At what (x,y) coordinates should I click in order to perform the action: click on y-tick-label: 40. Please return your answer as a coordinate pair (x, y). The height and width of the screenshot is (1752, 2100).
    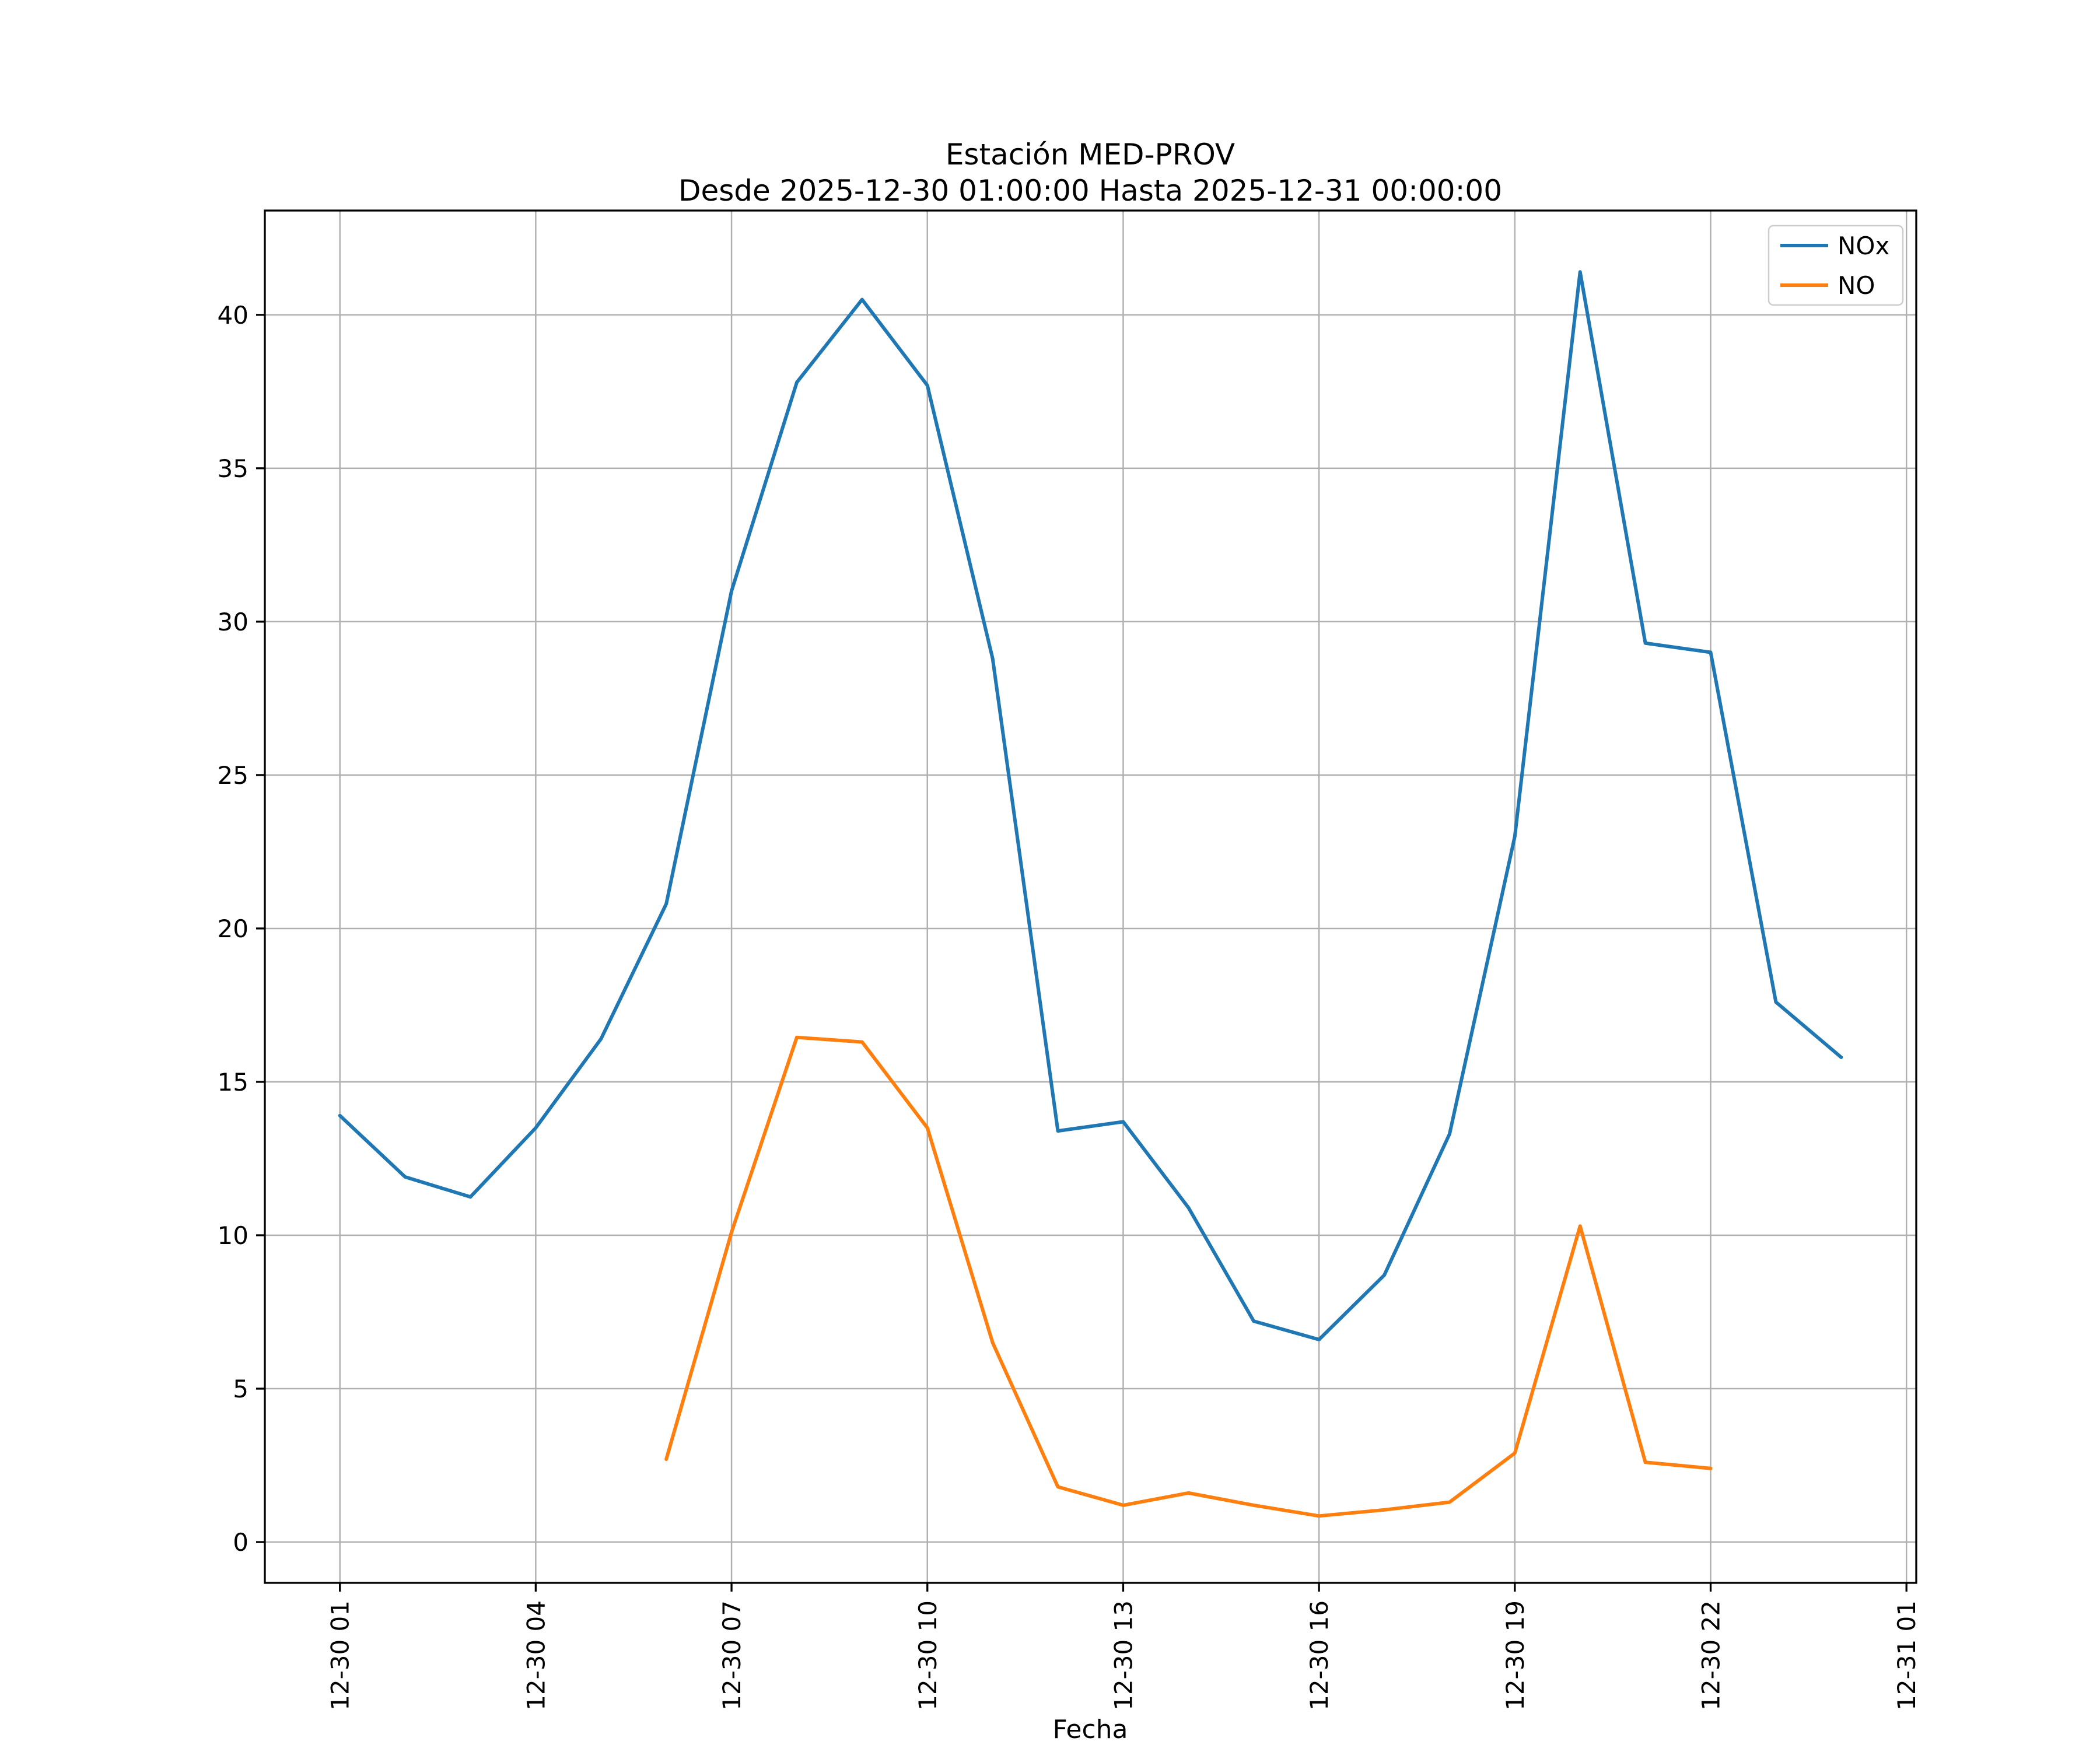
    Looking at the image, I should click on (233, 315).